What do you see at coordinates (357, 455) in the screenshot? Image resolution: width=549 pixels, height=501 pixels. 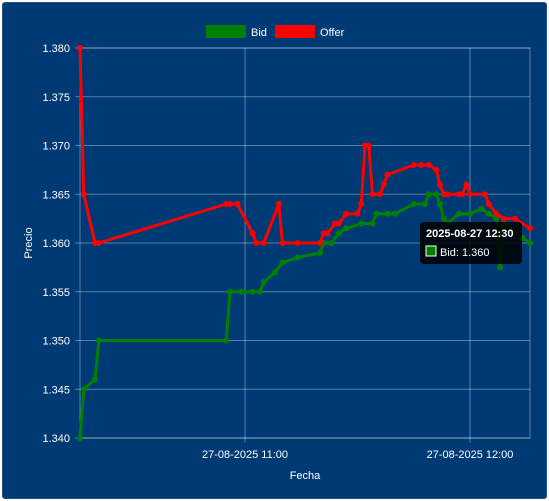 I see `x-axis-ticks: 27-08-2025 11:00 27-08-2025 12:00` at bounding box center [357, 455].